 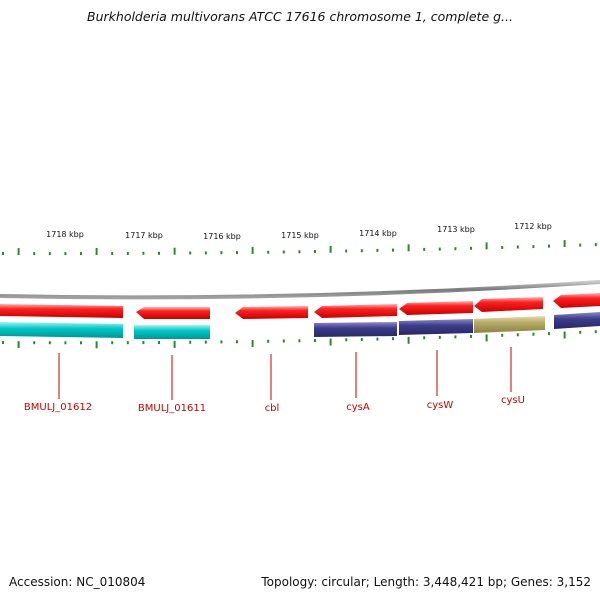 I want to click on gene-label-bmulj-01612: BMULJ_01612, so click(x=58, y=407).